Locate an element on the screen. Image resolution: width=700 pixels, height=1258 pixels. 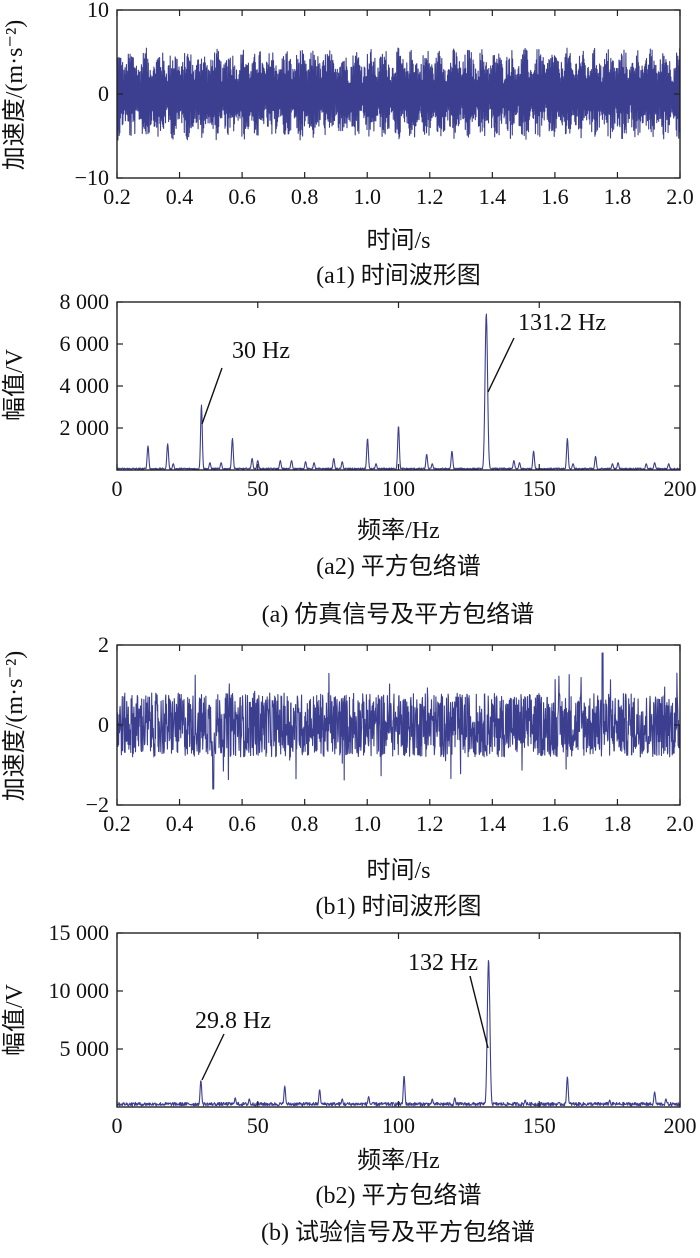
y-tick-label: 15 000 is located at coordinates (79, 932).